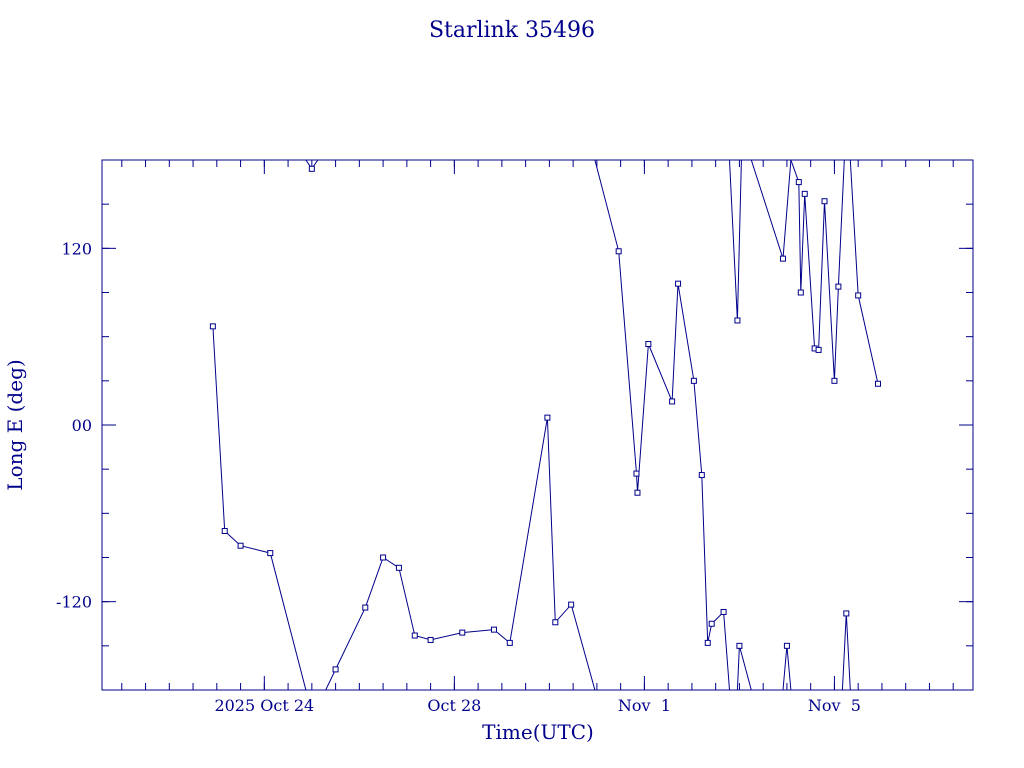 The width and height of the screenshot is (1024, 768). I want to click on x-tick-labels: 2025 Oct 24 Oct 28 Nov 1 Nov 5, so click(537, 705).